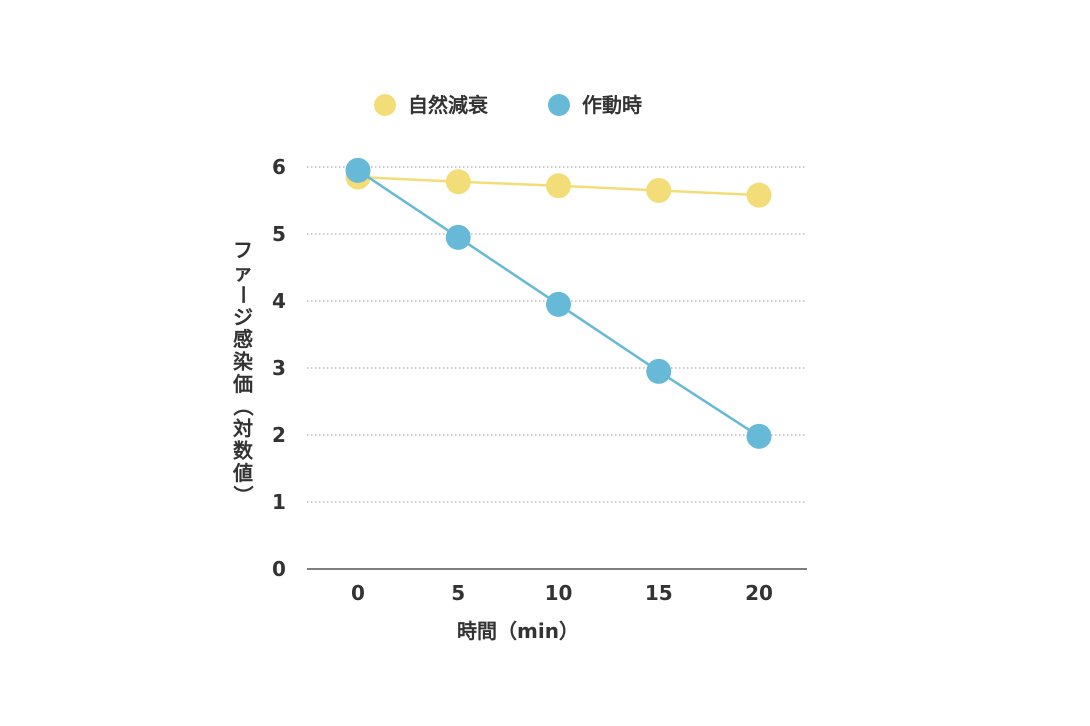 The image size is (1090, 726). I want to click on x-axis-title: 時間（min）, so click(518, 631).